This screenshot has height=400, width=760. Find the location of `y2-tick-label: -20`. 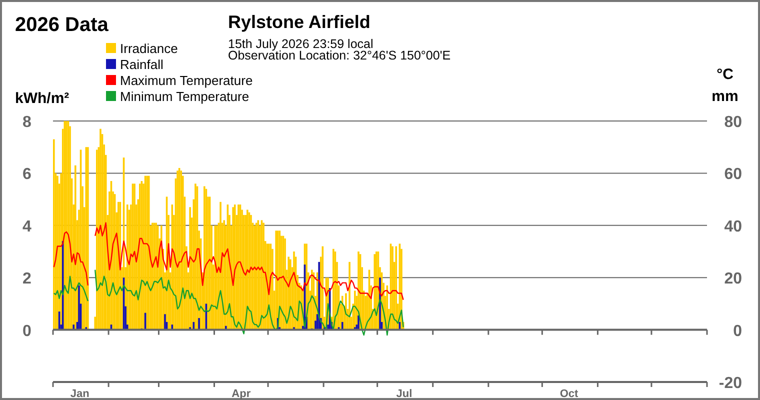

y2-tick-label: -20 is located at coordinates (730, 383).